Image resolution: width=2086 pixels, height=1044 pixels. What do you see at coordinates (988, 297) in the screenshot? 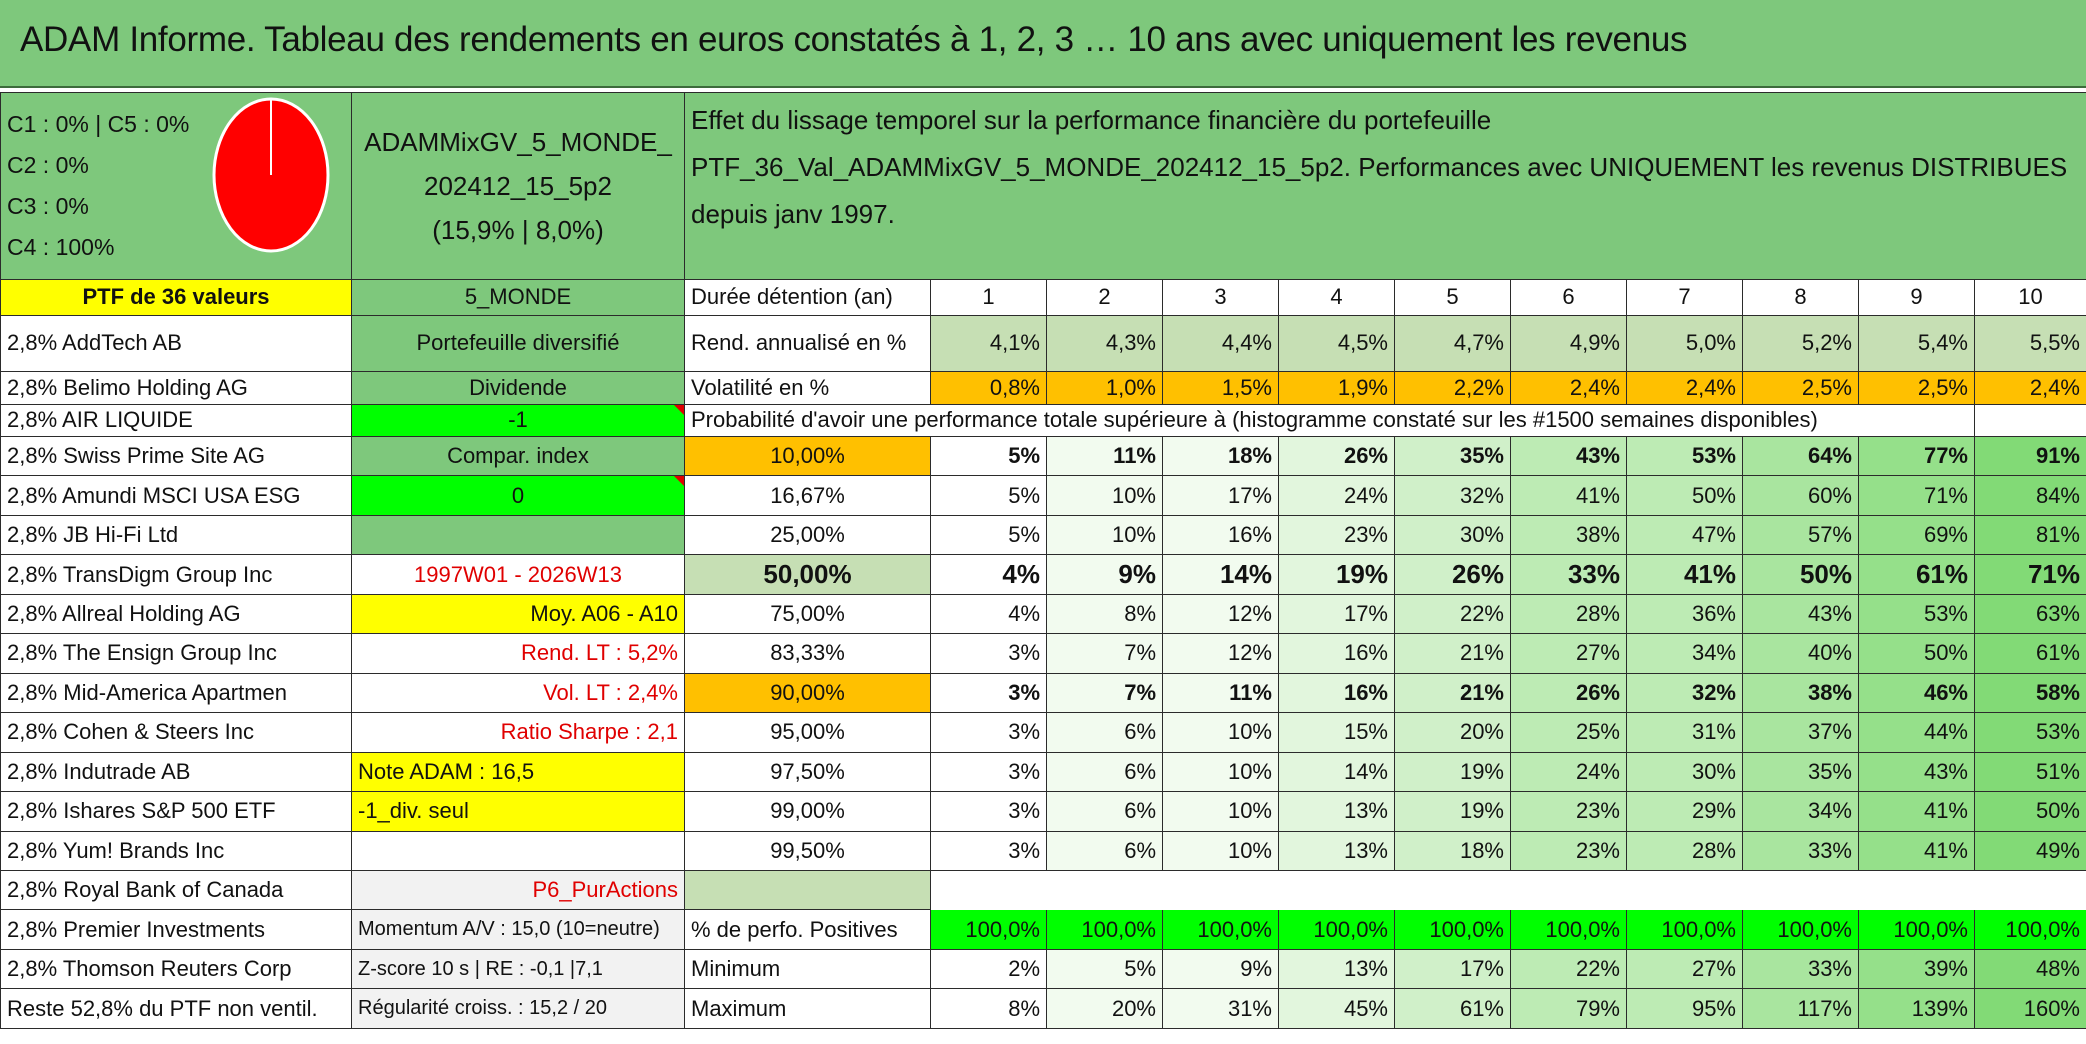
I see `year-header: 1` at bounding box center [988, 297].